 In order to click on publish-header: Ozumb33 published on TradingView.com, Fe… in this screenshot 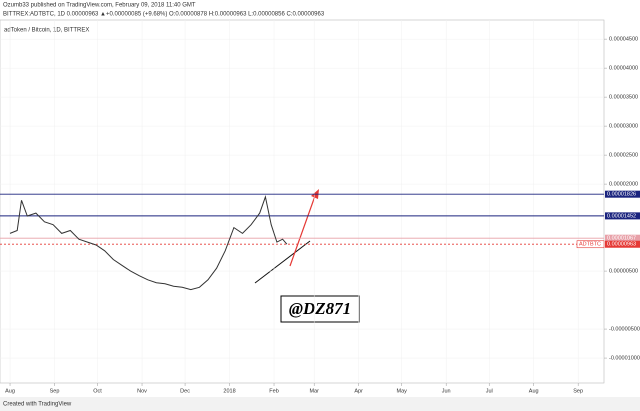, I will do `click(99, 6)`.